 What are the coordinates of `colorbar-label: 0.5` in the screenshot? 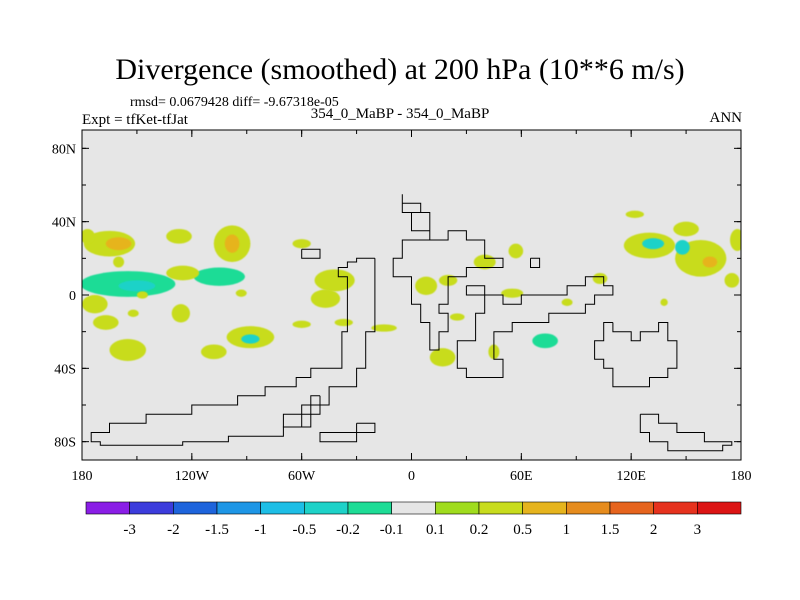 It's located at (522, 530).